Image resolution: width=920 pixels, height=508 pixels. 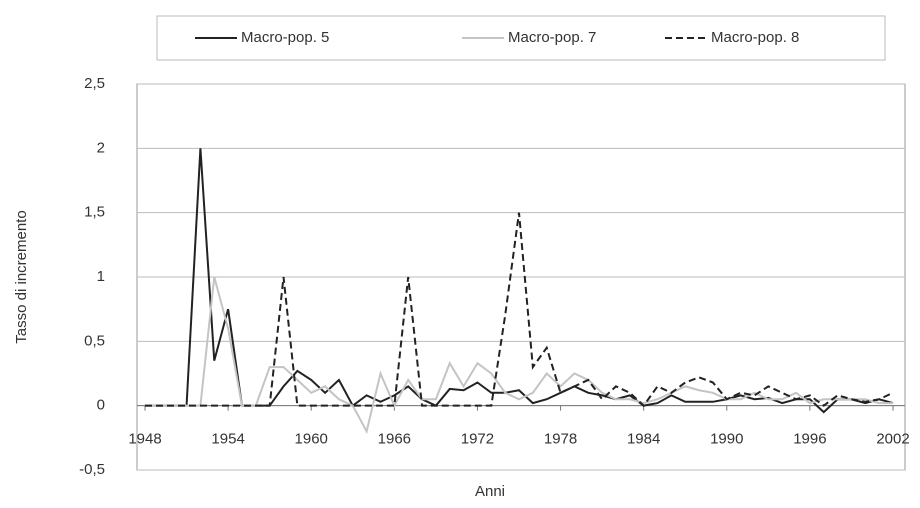 I want to click on x-tick-label: 2002, so click(x=892, y=439).